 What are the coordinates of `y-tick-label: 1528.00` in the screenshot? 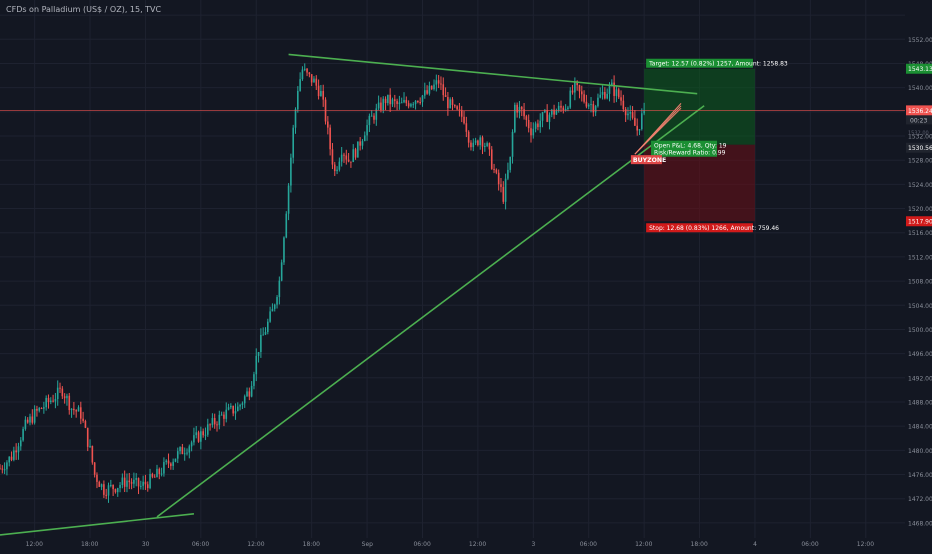 It's located at (920, 161).